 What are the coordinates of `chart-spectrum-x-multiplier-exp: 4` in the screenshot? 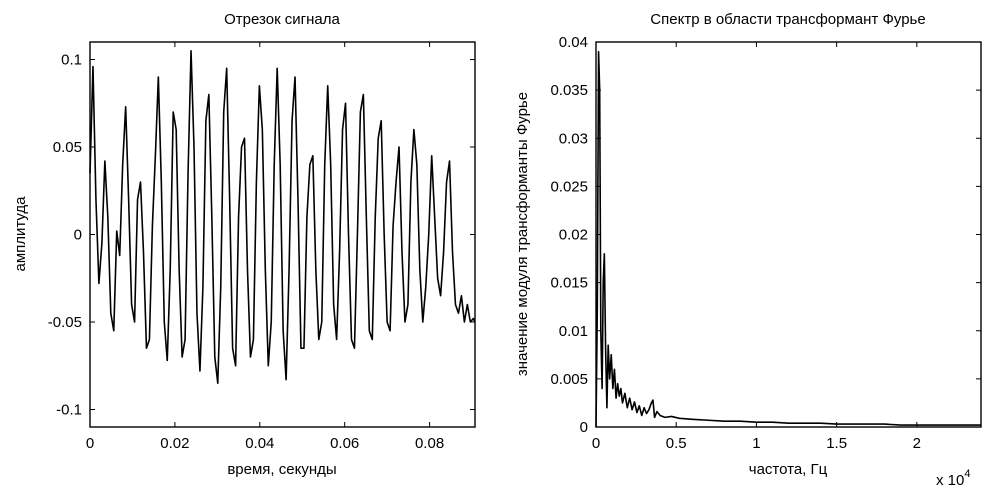 It's located at (967, 474).